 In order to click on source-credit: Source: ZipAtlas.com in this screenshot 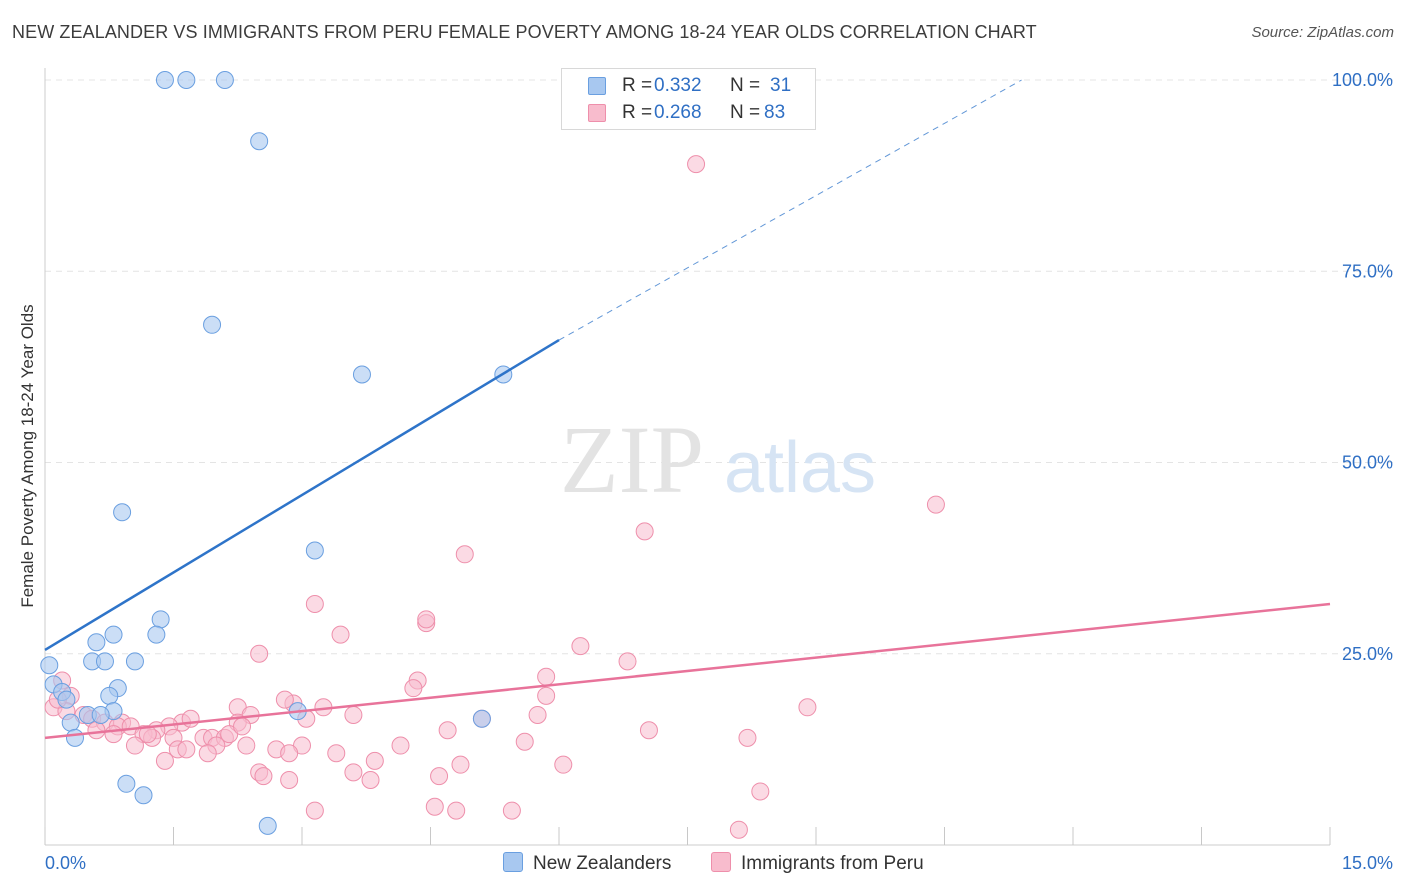, I will do `click(1322, 32)`.